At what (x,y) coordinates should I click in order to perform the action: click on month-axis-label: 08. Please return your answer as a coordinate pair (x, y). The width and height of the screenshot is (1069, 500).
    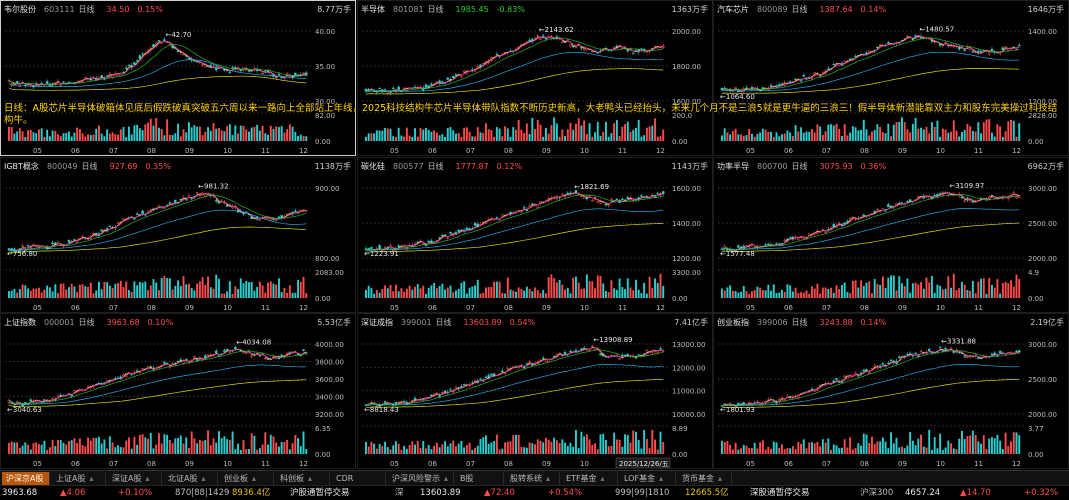
    Looking at the image, I should click on (508, 308).